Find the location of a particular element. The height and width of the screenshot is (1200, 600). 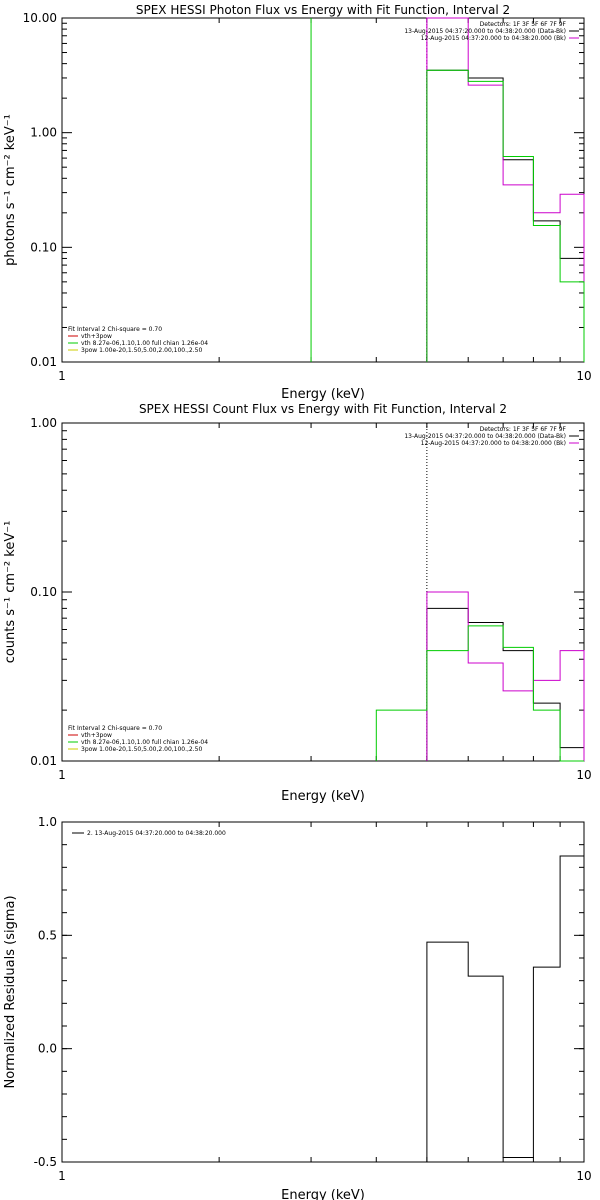

y-tick-label: 0.0 is located at coordinates (47, 1049).